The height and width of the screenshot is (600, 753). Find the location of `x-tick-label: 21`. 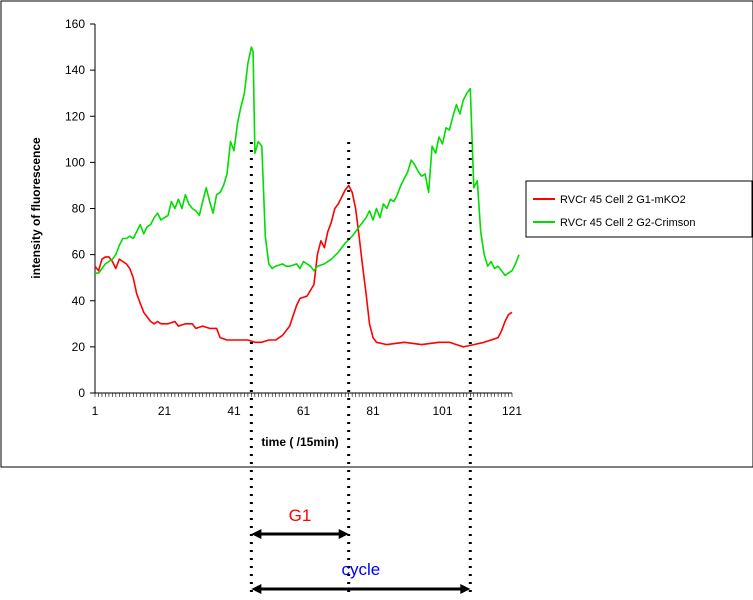

x-tick-label: 21 is located at coordinates (165, 411).